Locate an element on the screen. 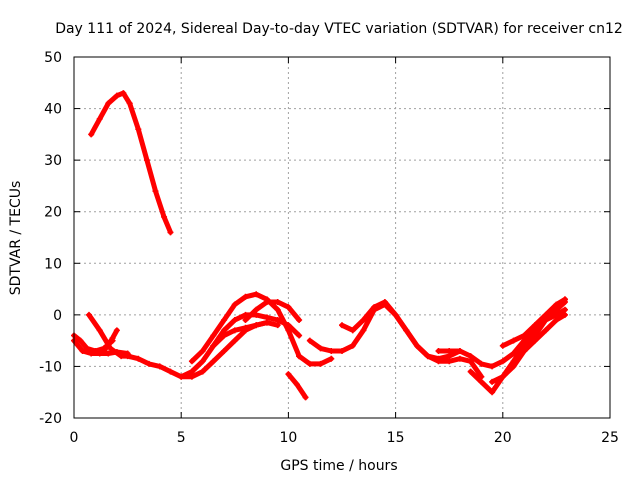  series-arc-early-d is located at coordinates (110, 340).